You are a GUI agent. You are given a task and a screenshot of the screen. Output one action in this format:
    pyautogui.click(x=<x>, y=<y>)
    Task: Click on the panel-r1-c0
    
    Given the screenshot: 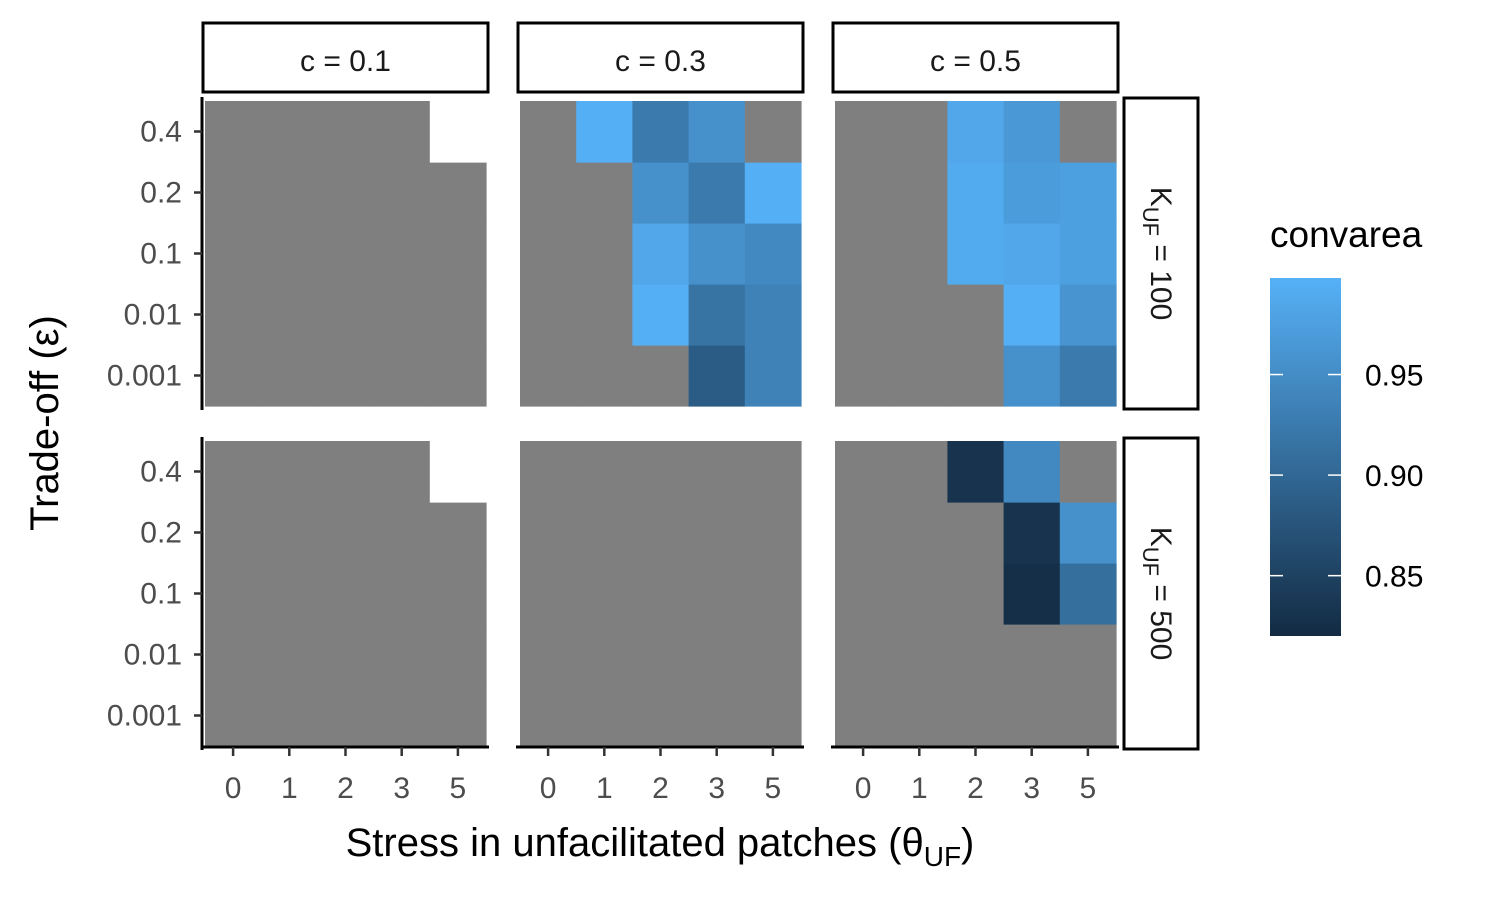 What is the action you would take?
    pyautogui.click(x=346, y=594)
    